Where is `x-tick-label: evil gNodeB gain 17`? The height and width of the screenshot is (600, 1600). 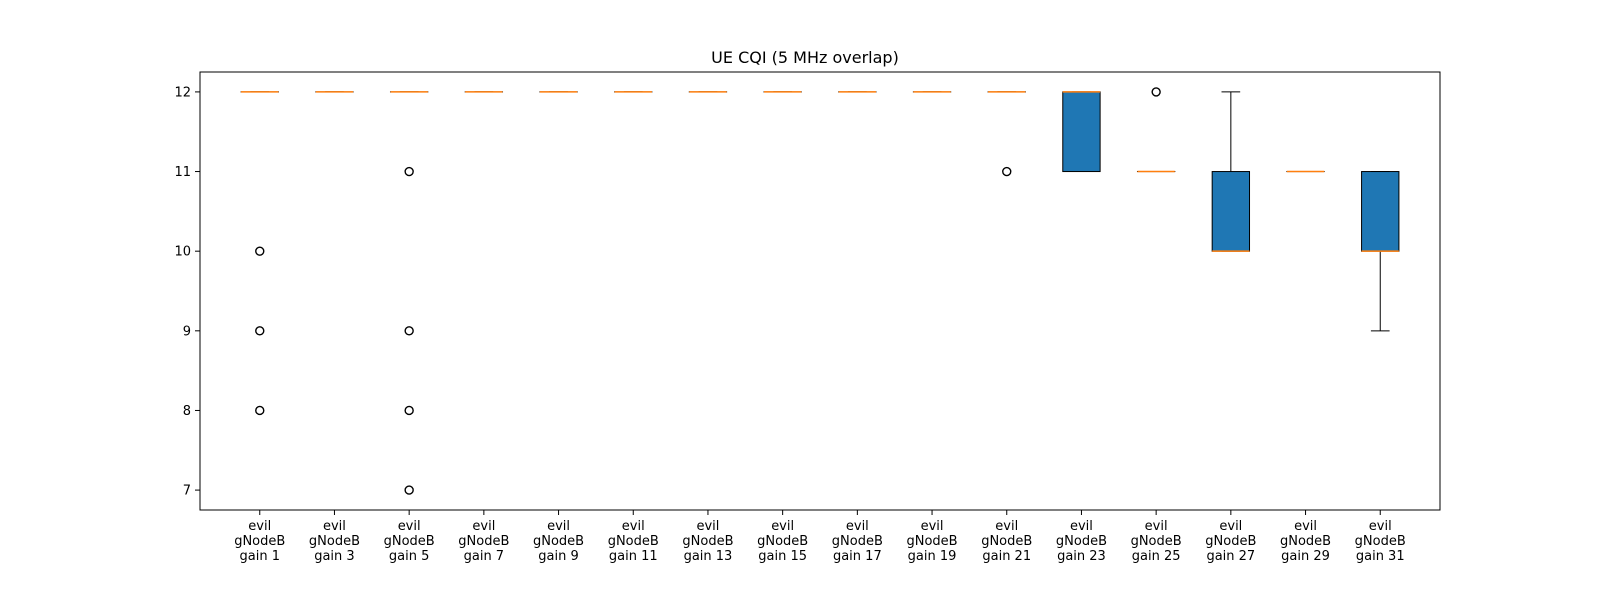 x-tick-label: evil gNodeB gain 17 is located at coordinates (857, 541).